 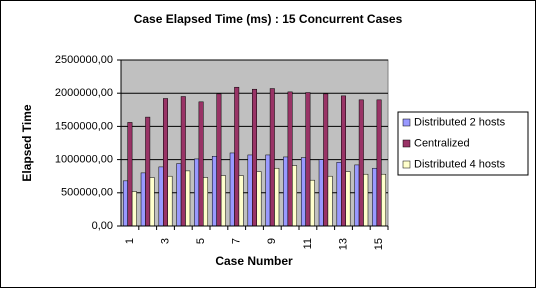 What do you see at coordinates (460, 164) in the screenshot?
I see `legend-label: Distributed 4 hosts` at bounding box center [460, 164].